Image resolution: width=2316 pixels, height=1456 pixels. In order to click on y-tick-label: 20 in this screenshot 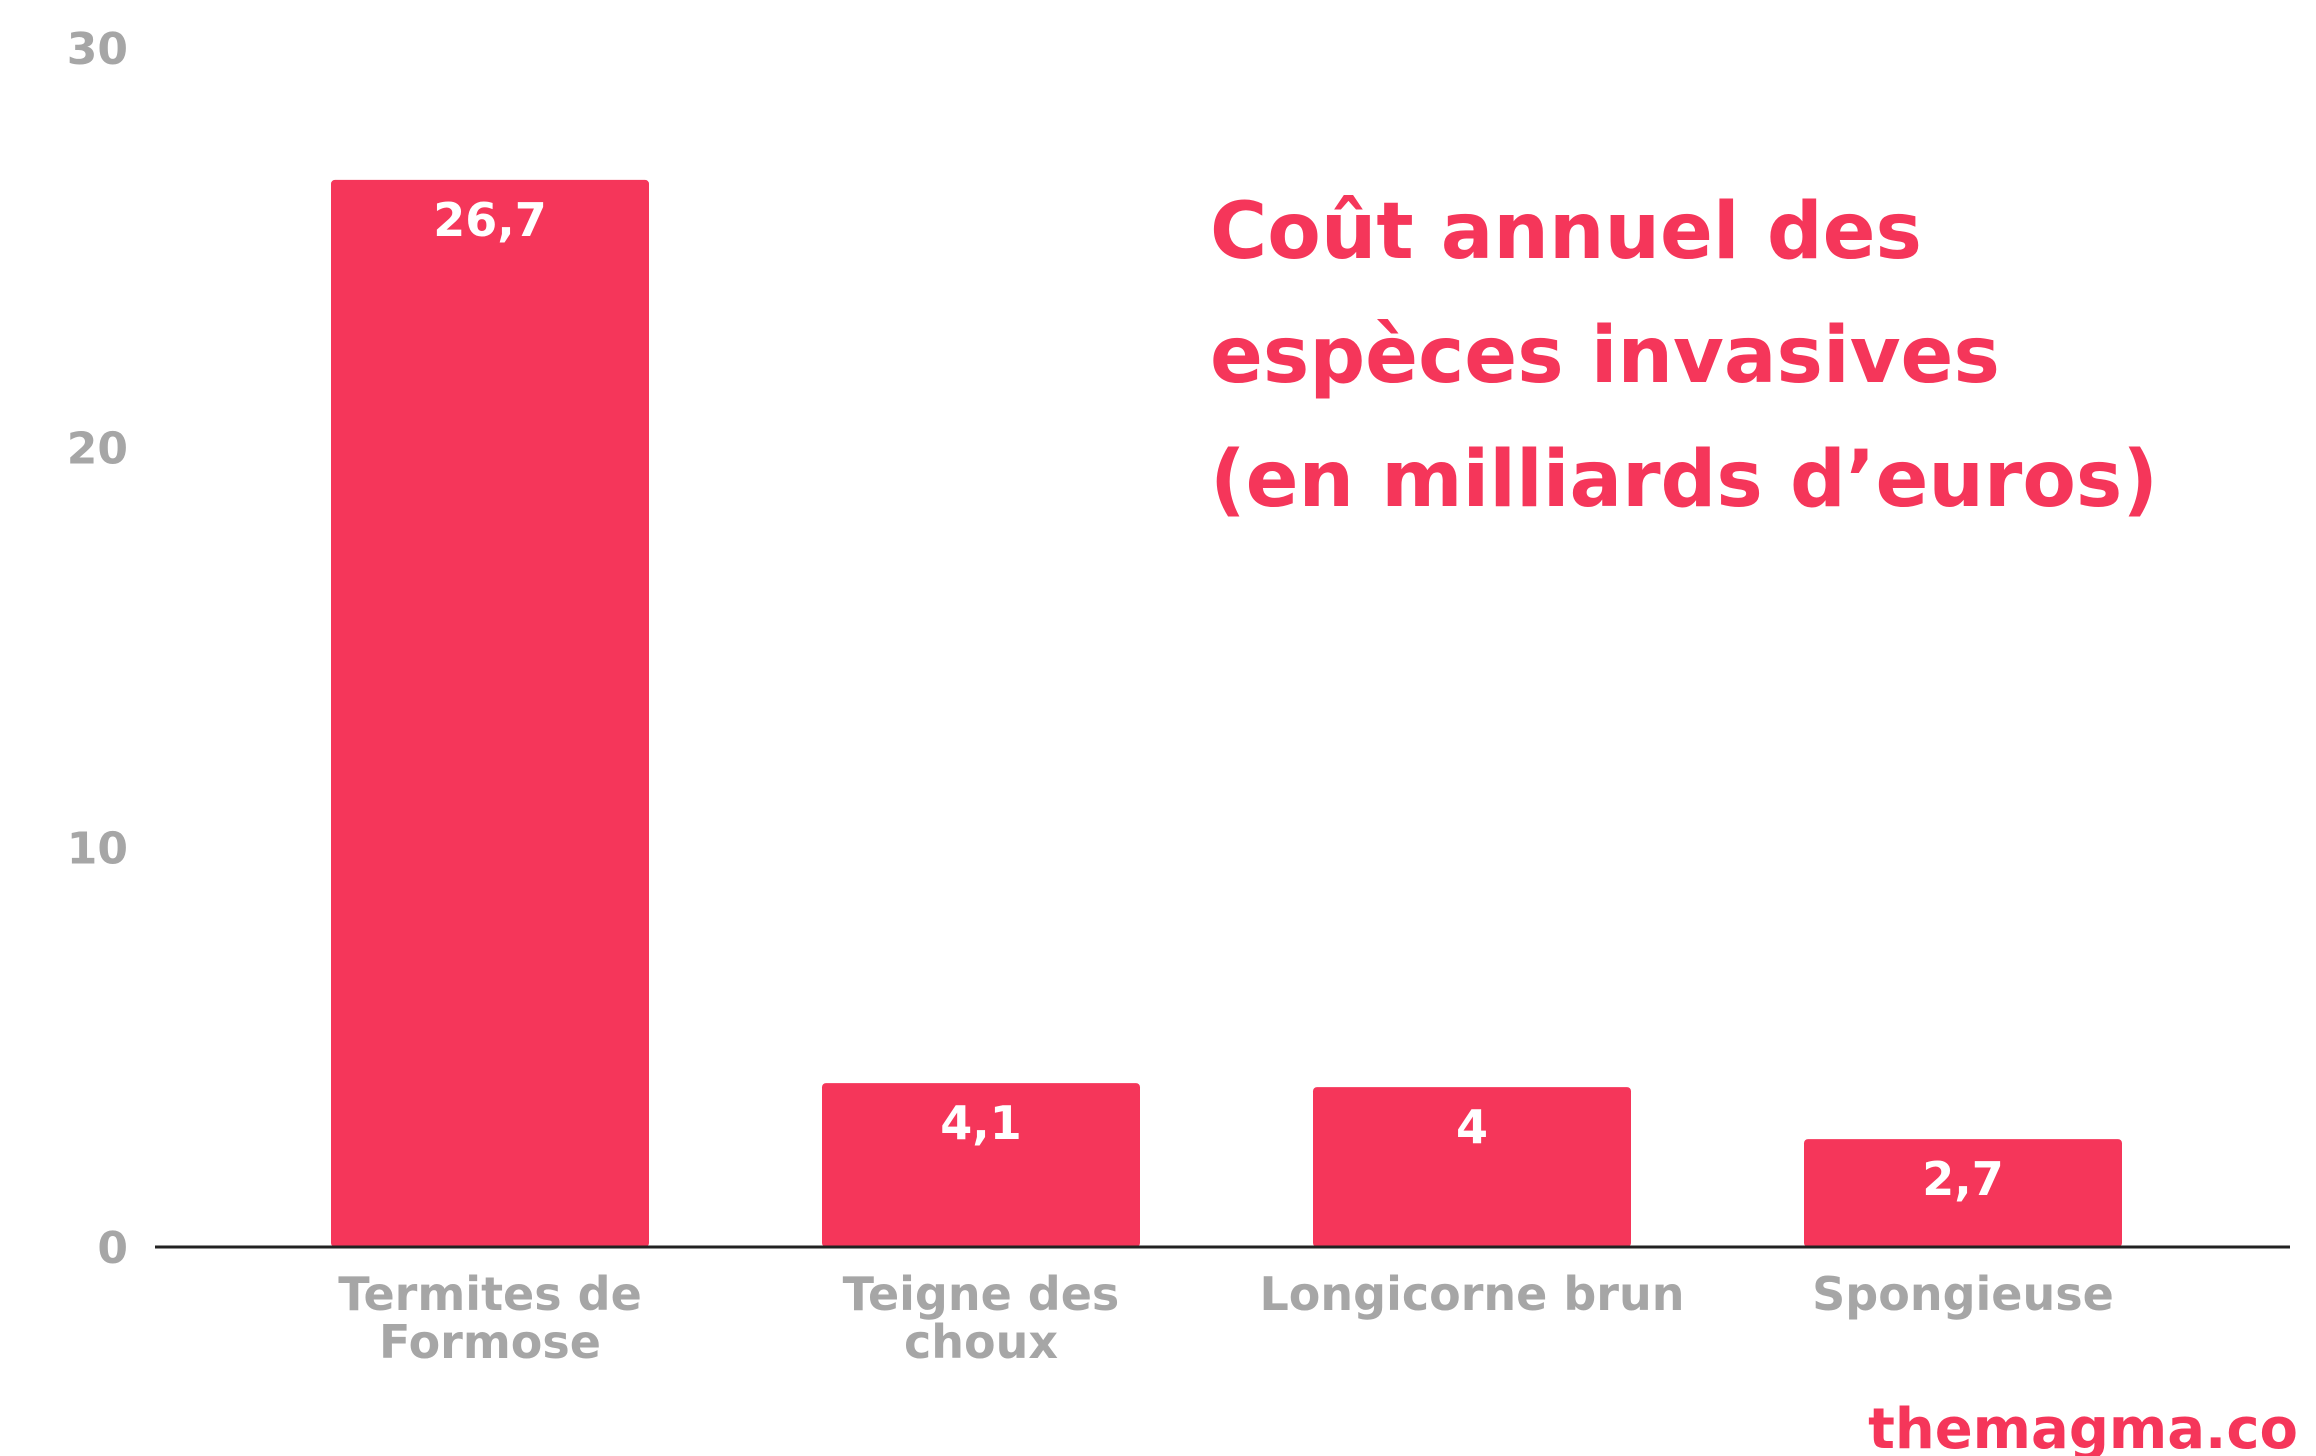, I will do `click(97, 449)`.